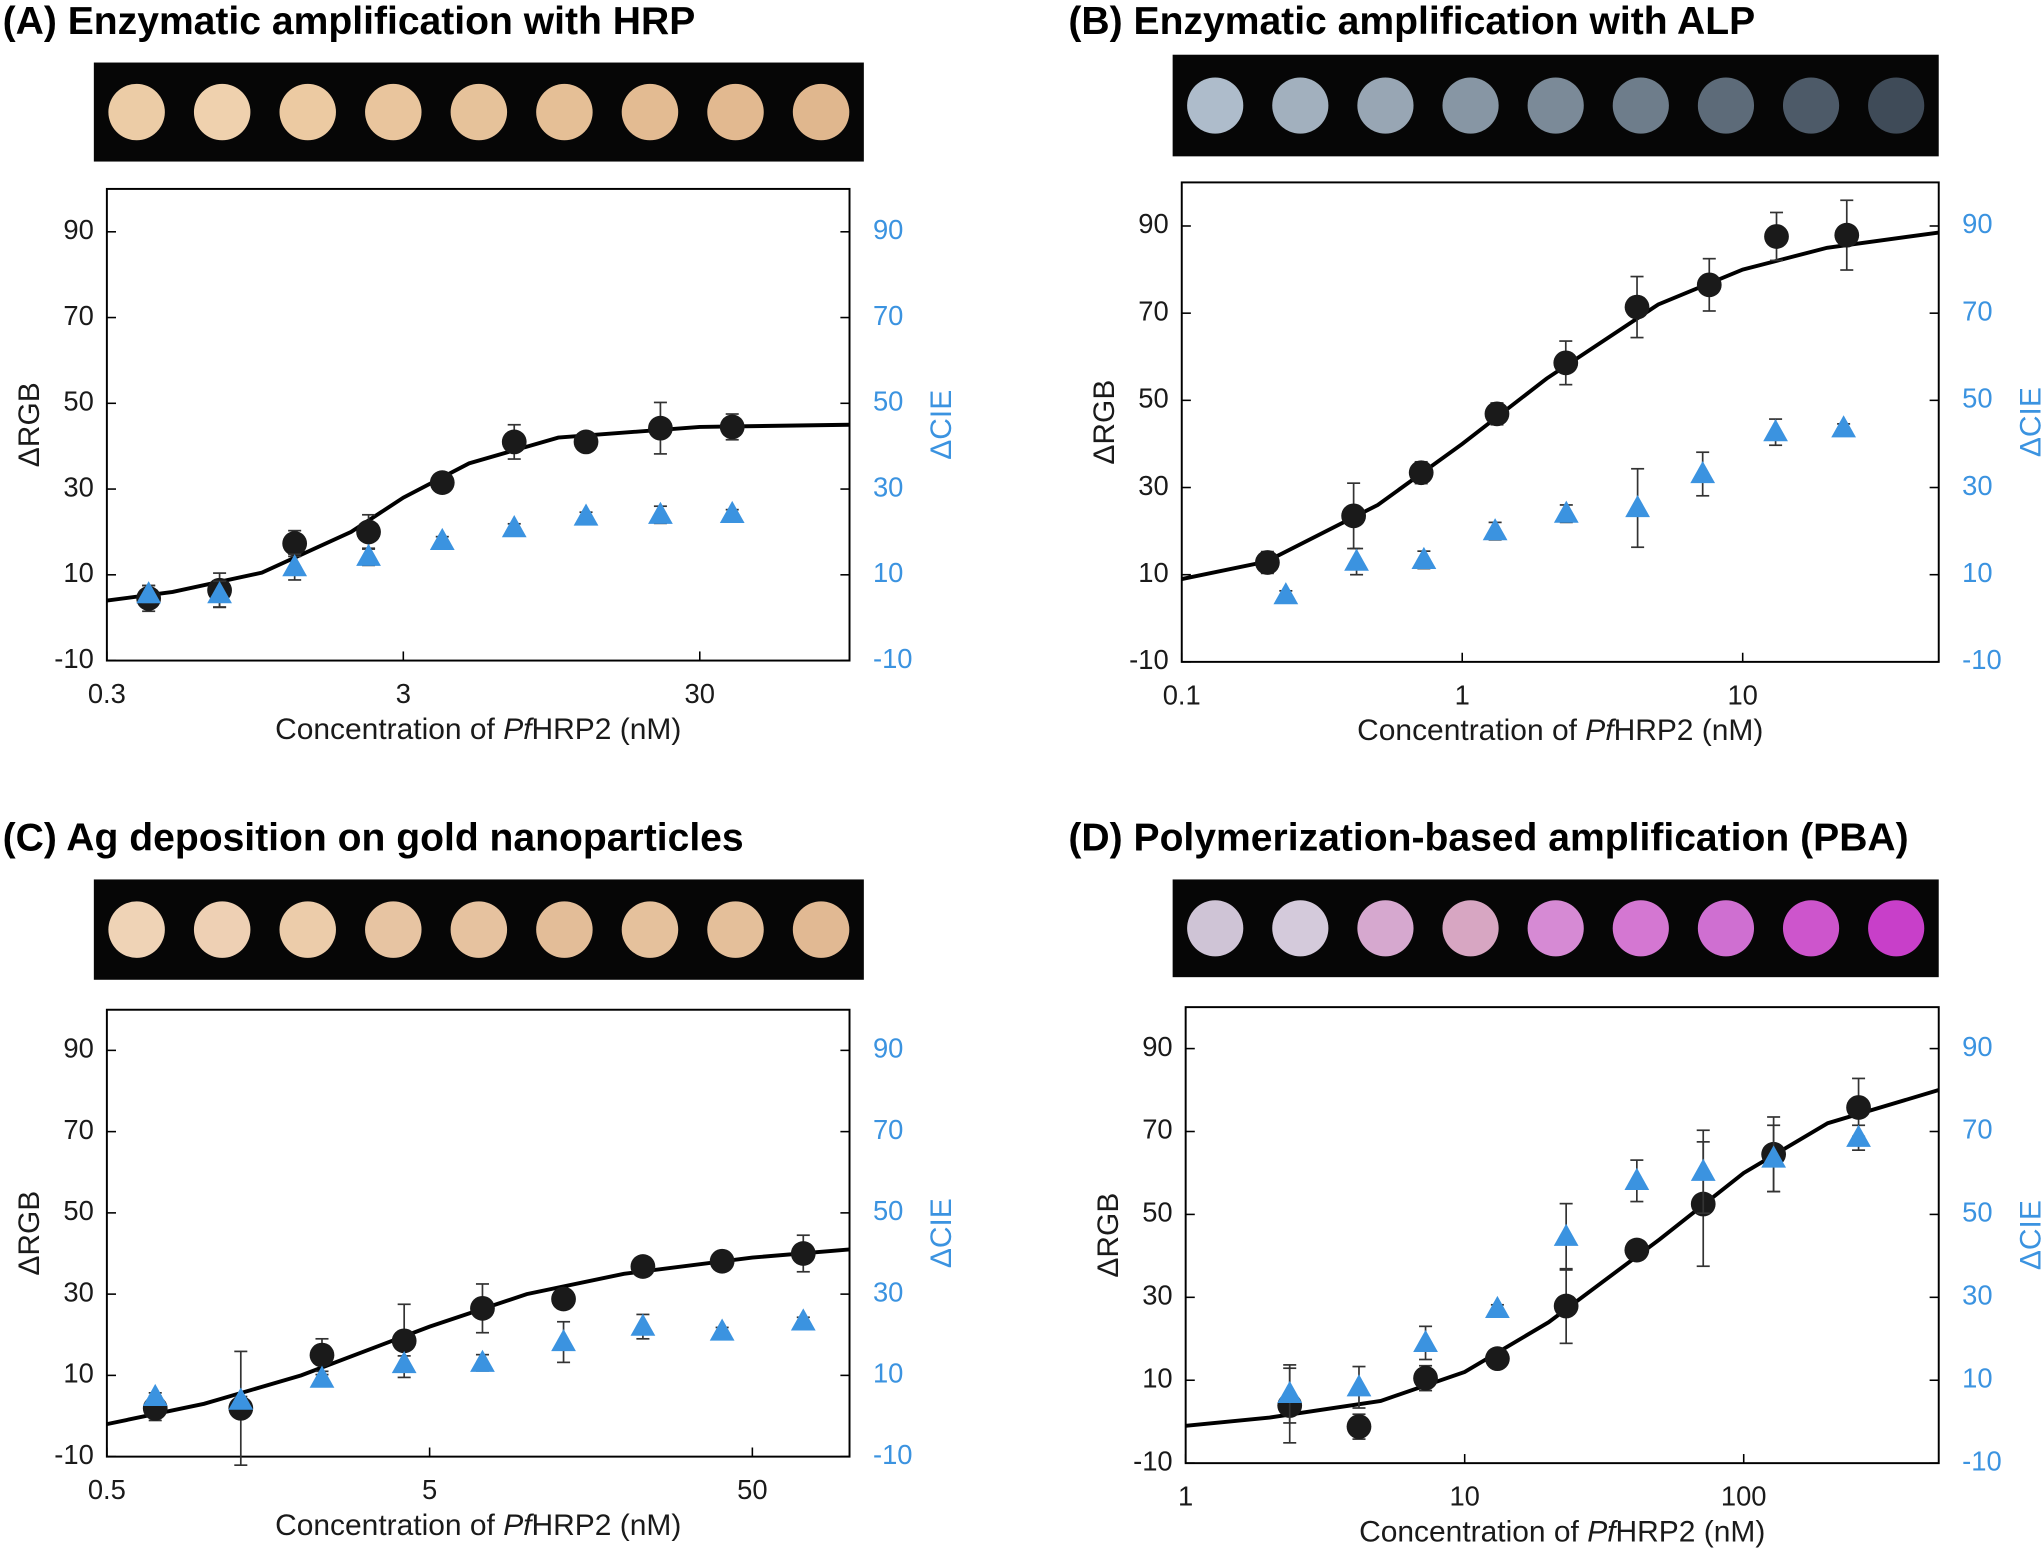 The height and width of the screenshot is (1555, 2043). I want to click on plot-frame, so click(1562, 1235).